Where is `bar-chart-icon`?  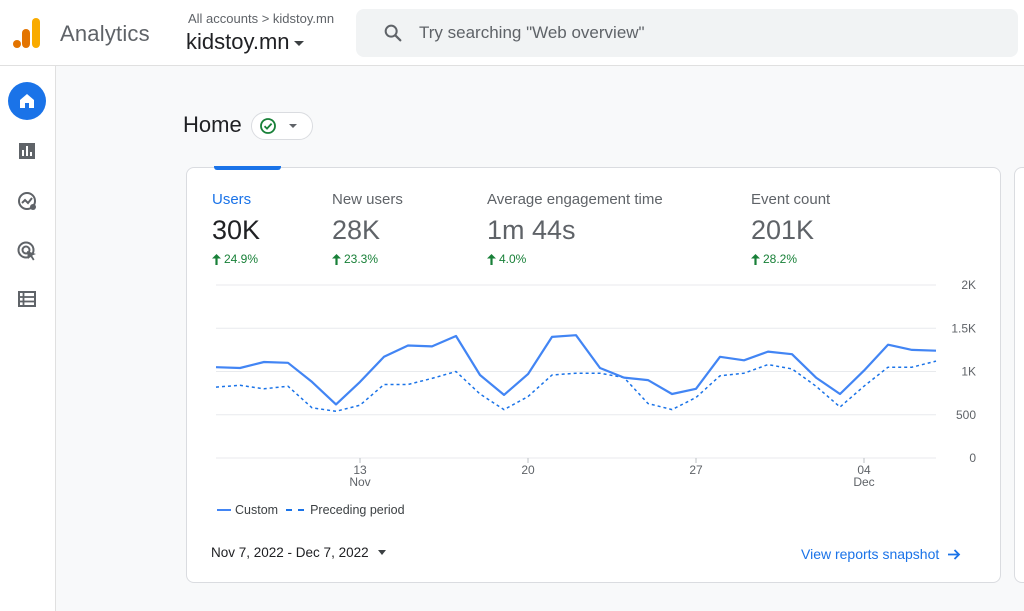 bar-chart-icon is located at coordinates (27, 151).